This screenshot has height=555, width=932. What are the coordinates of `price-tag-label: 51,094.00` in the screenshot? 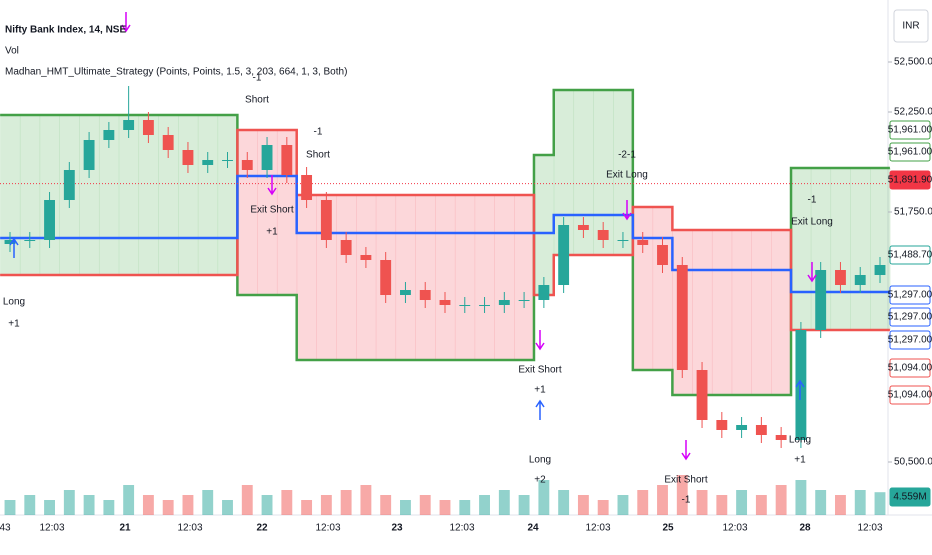 It's located at (910, 395).